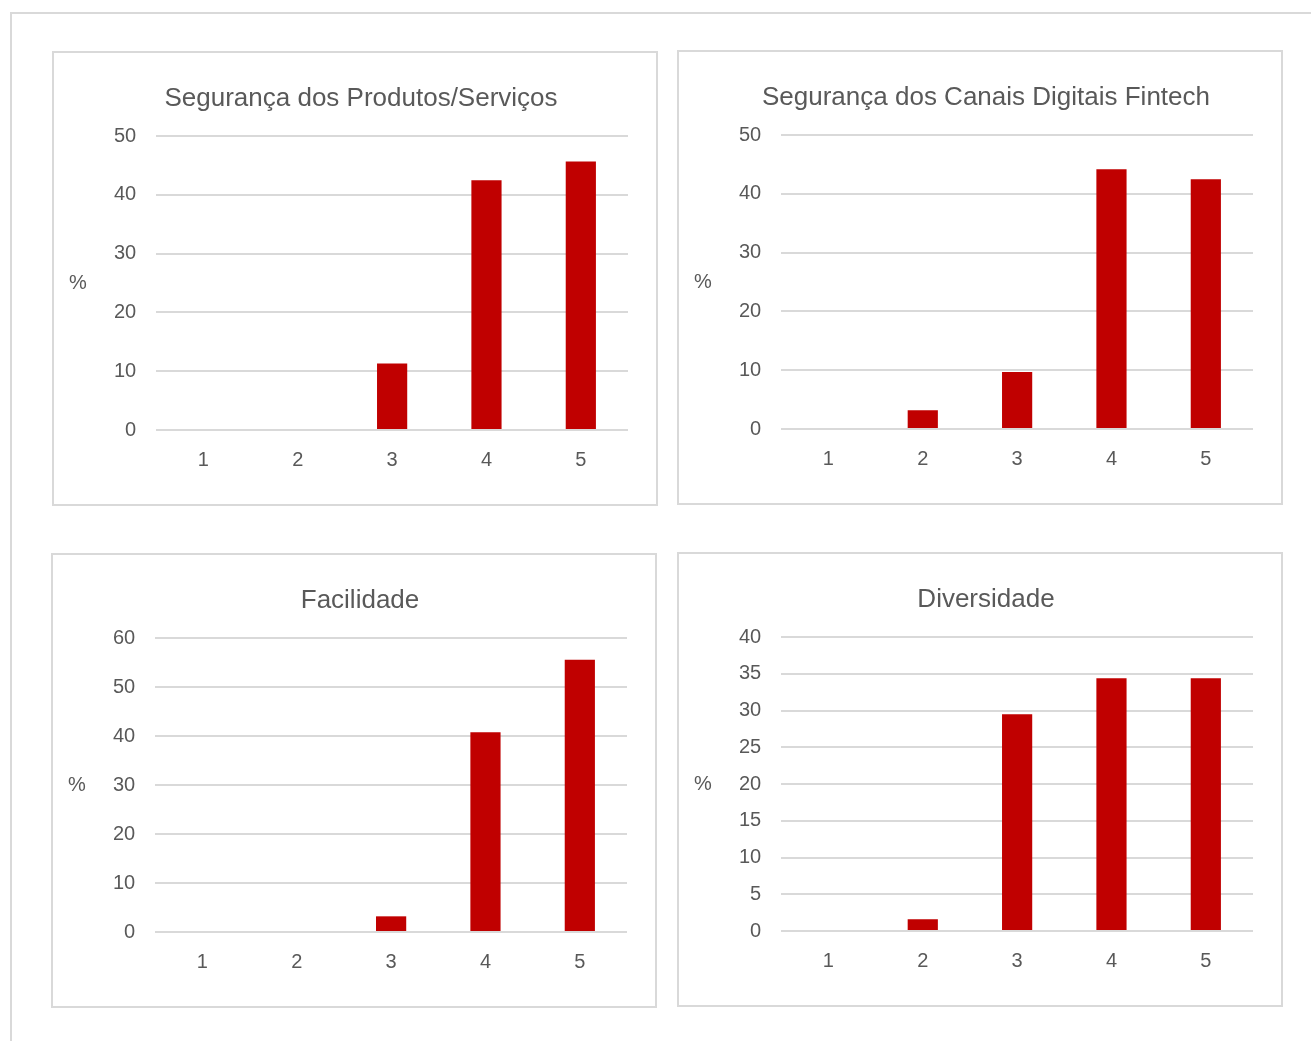 This screenshot has width=1311, height=1041. What do you see at coordinates (756, 892) in the screenshot?
I see `y-tick-label: 5` at bounding box center [756, 892].